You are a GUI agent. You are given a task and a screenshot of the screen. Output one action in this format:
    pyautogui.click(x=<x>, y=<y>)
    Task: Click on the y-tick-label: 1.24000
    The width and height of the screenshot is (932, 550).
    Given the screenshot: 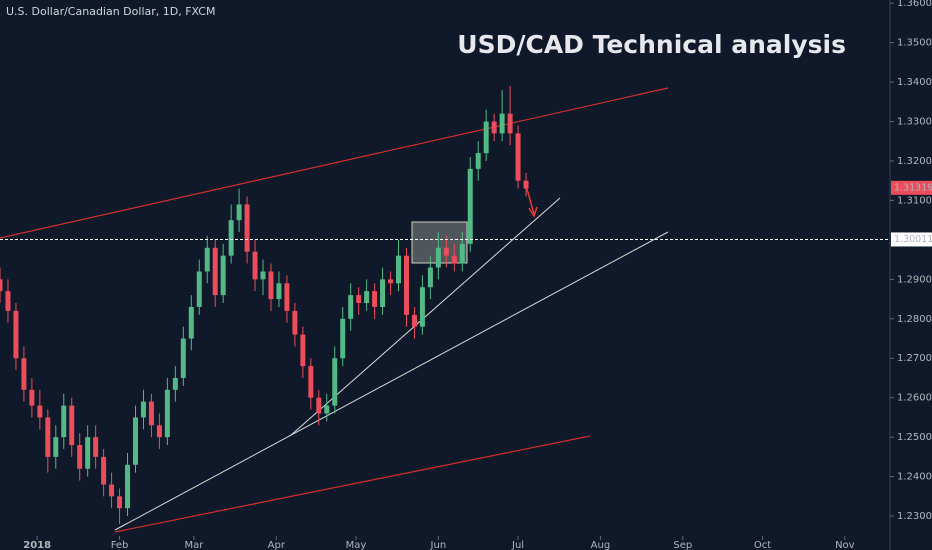 What is the action you would take?
    pyautogui.click(x=914, y=477)
    